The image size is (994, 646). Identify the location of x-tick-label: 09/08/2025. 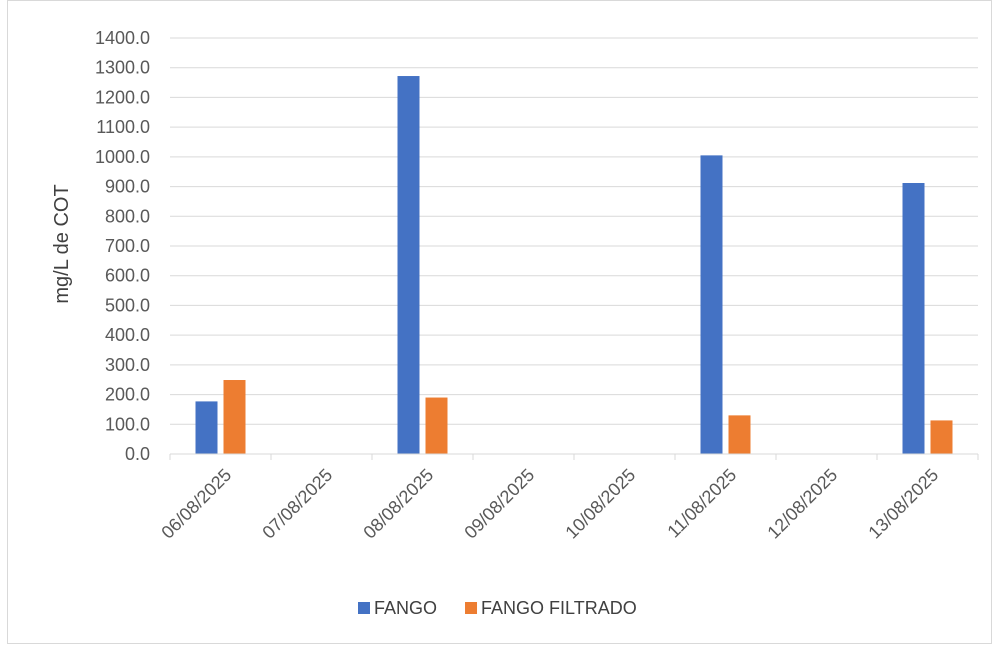
(499, 504).